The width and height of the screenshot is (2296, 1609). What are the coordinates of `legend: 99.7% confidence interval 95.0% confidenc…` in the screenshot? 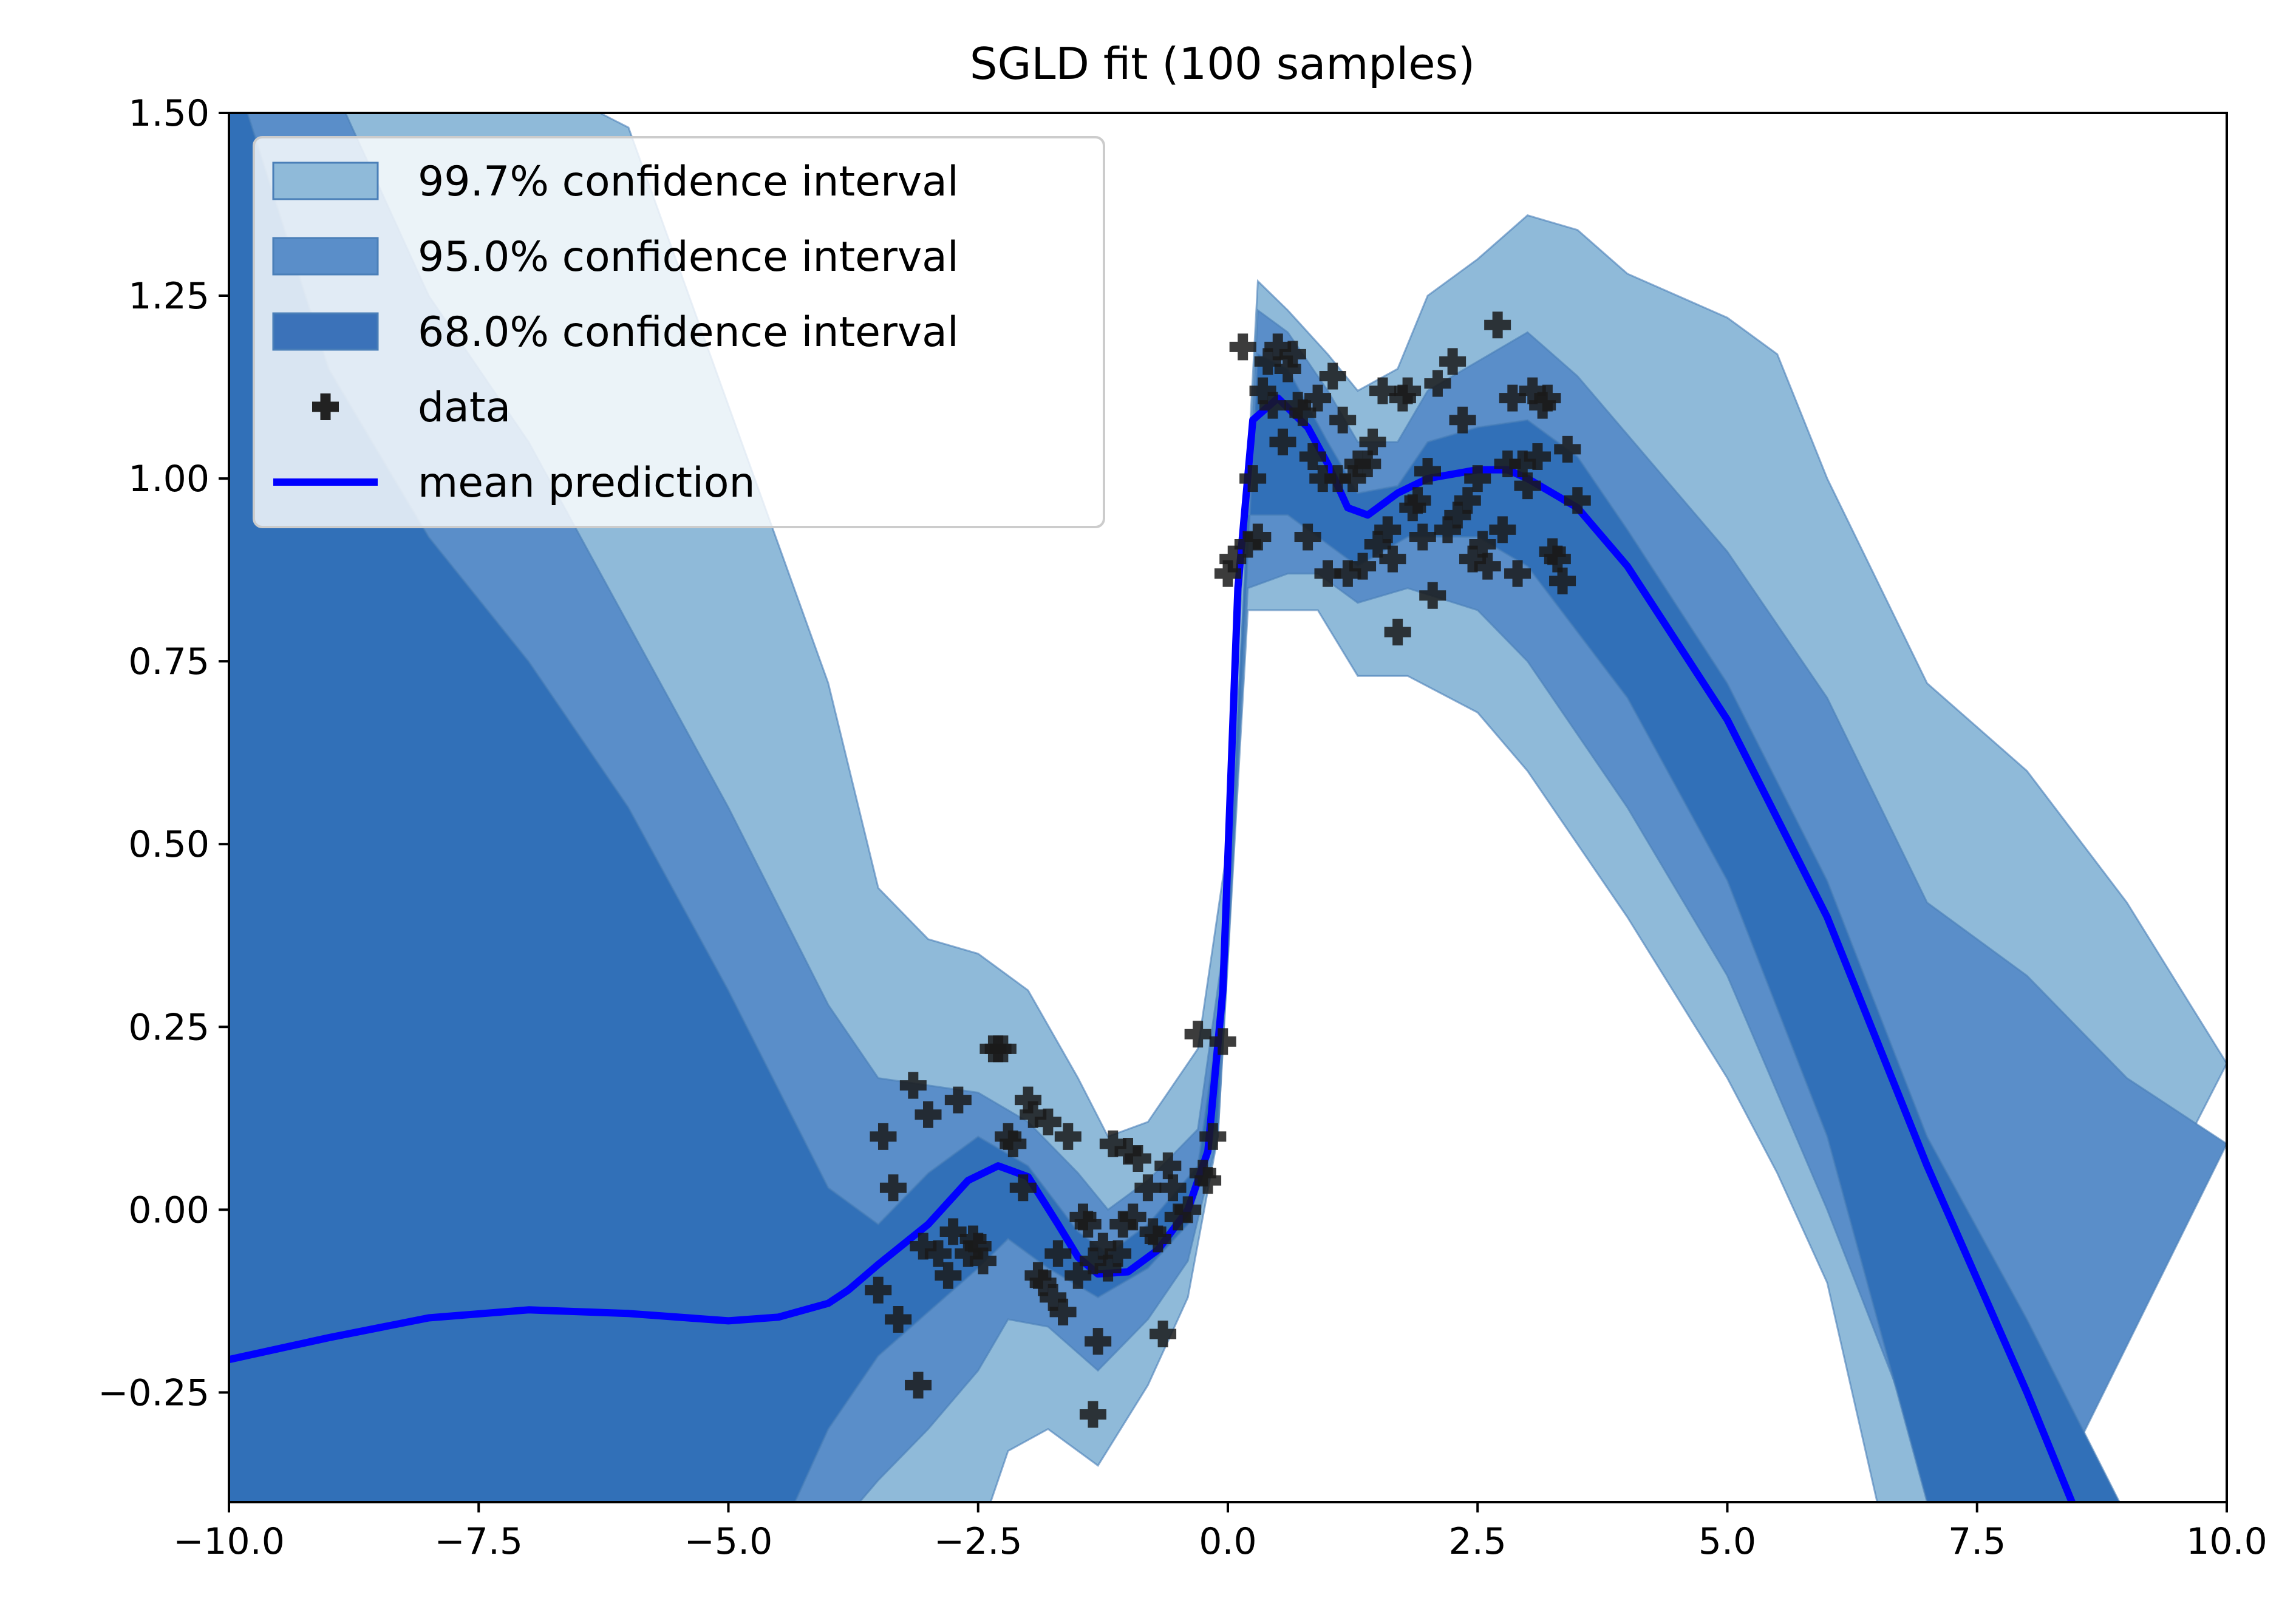 It's located at (679, 332).